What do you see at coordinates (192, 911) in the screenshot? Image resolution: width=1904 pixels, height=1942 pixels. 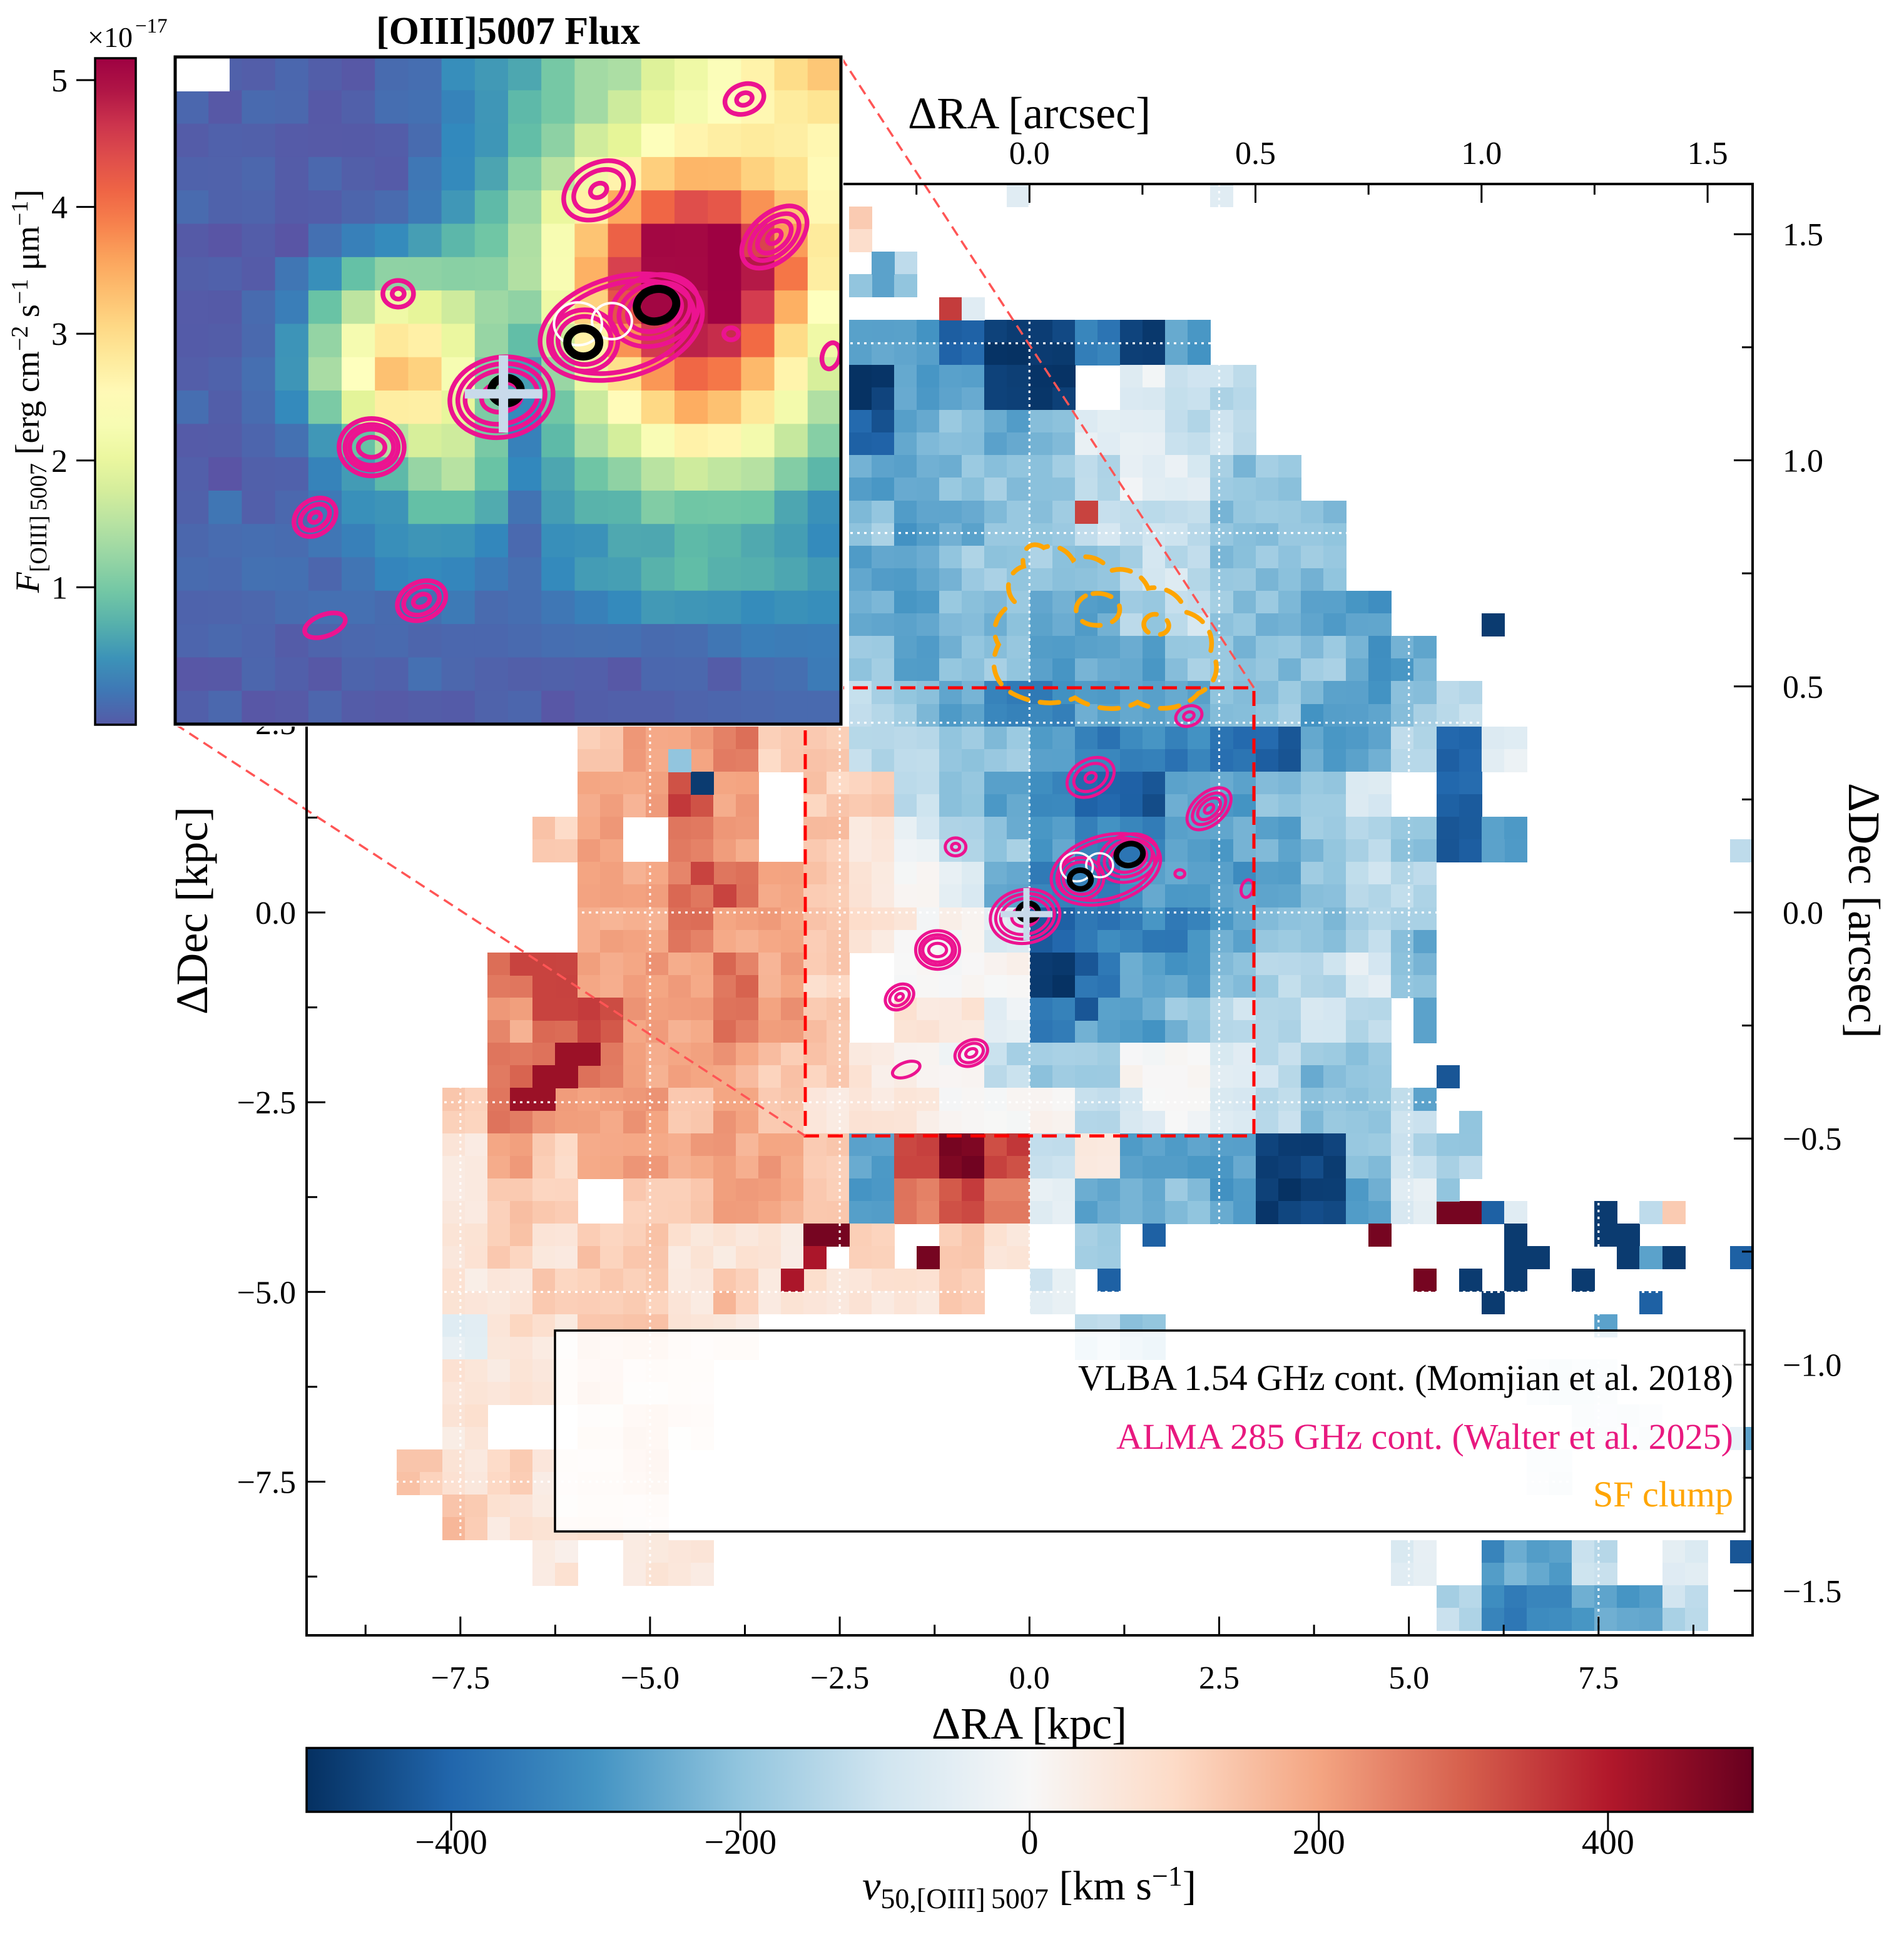 I see `svg-text: ΔDec [kpc]` at bounding box center [192, 911].